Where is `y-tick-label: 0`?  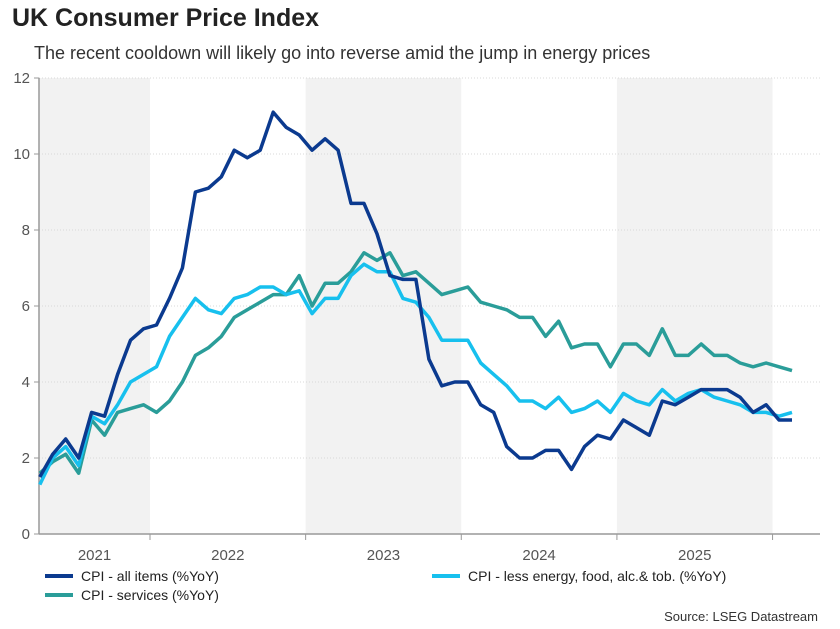 y-tick-label: 0 is located at coordinates (26, 534).